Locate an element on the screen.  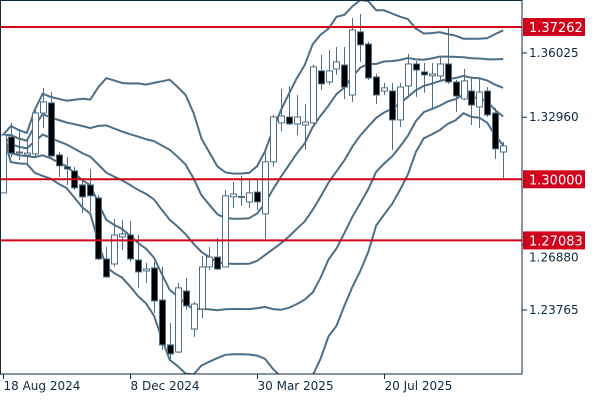
price-level-tag is located at coordinates (554, 240).